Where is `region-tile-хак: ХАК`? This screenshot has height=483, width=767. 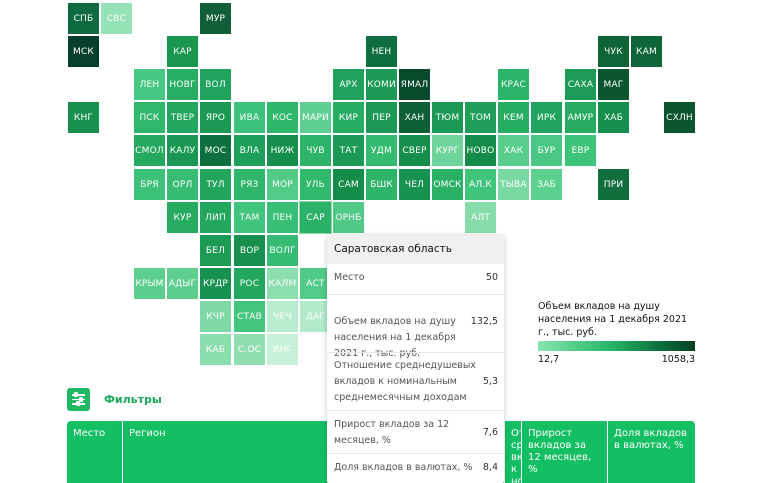
region-tile-хак: ХАК is located at coordinates (513, 150).